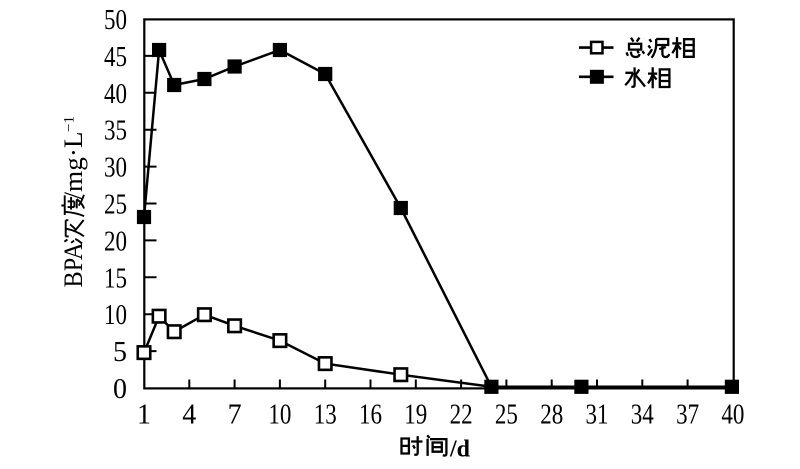 Image resolution: width=800 pixels, height=469 pixels. Describe the element at coordinates (115, 241) in the screenshot. I see `svg-text: 20` at that location.